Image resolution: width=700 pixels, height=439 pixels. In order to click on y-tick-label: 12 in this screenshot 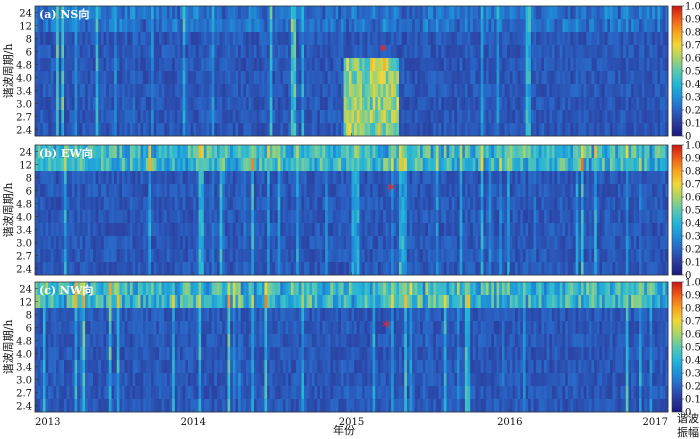, I will do `click(25, 166)`.